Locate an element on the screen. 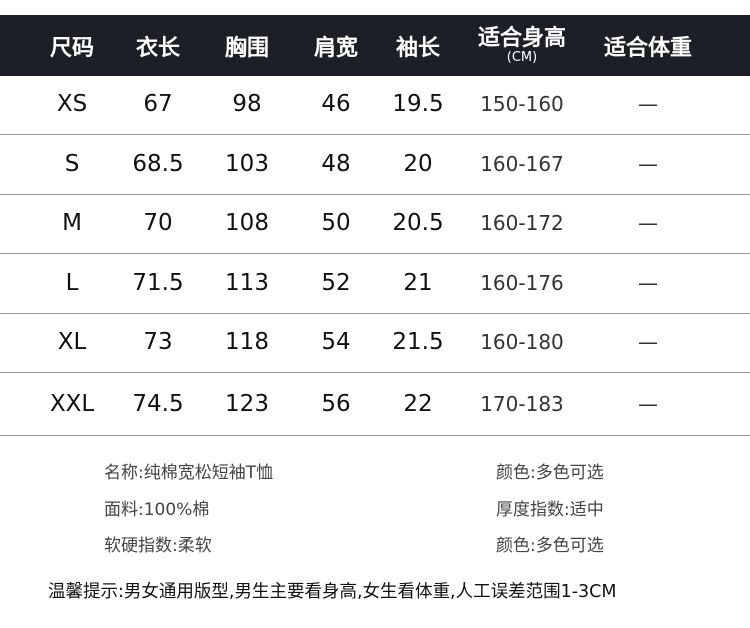  column-header: 袖长 is located at coordinates (418, 45).